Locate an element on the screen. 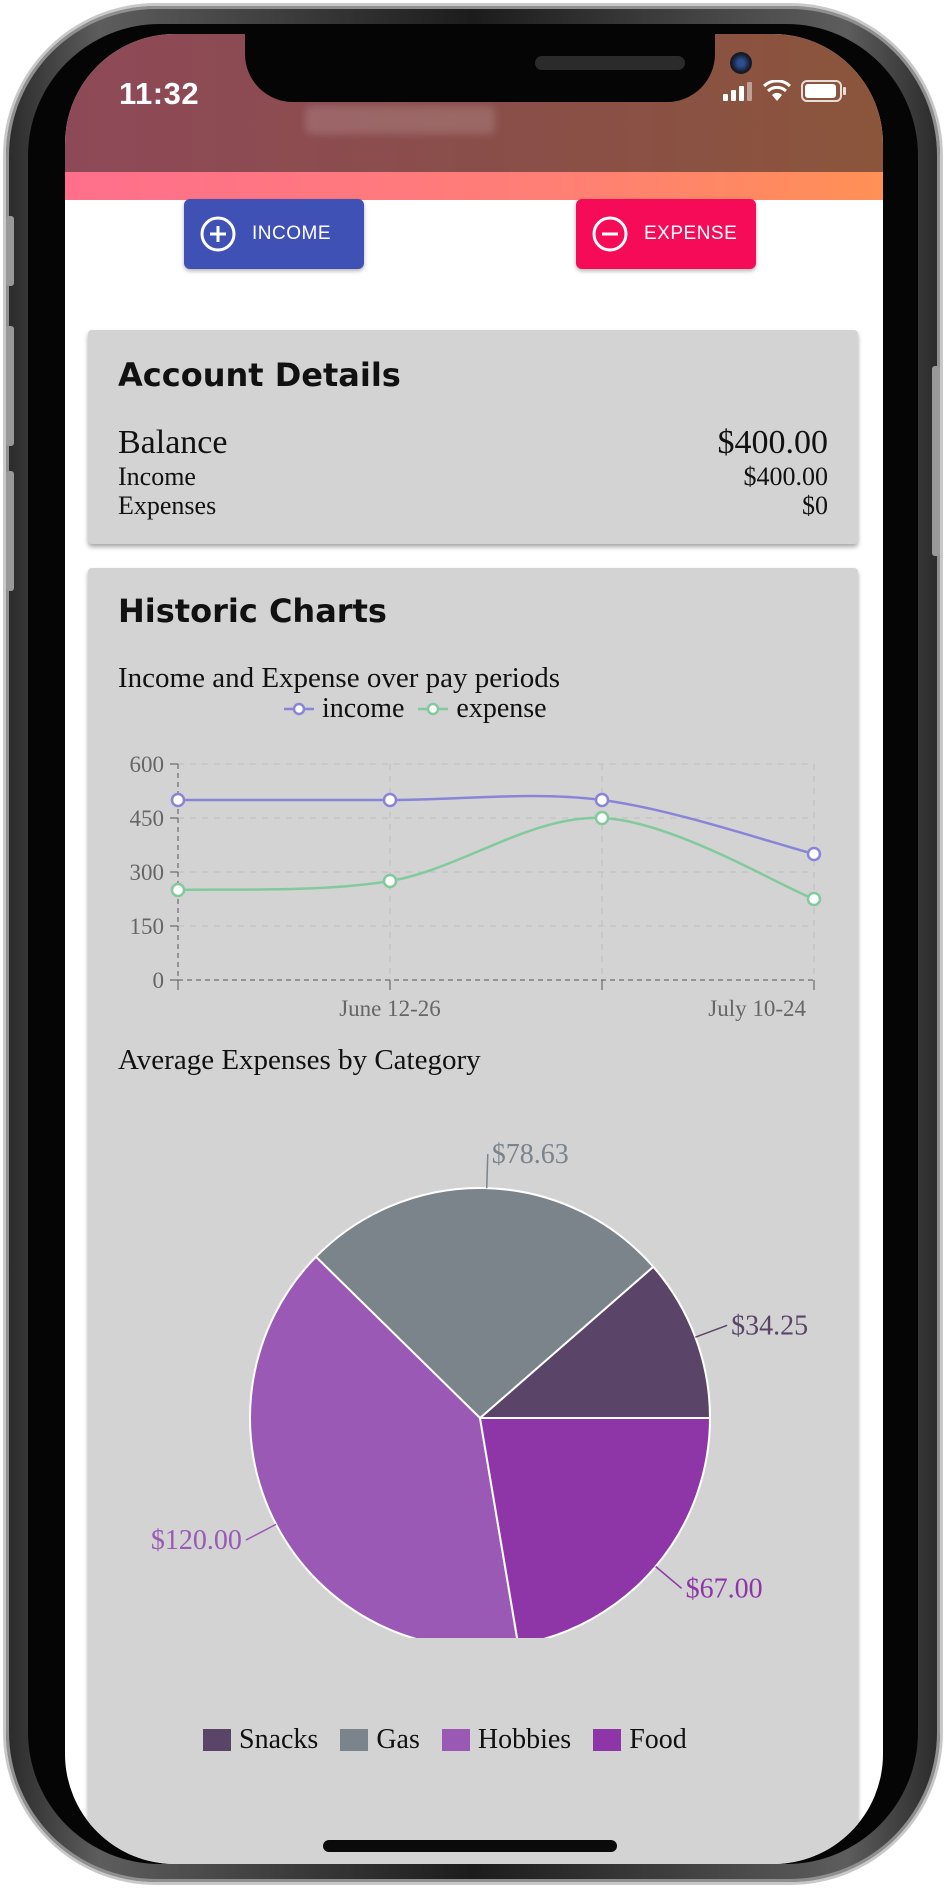 Image resolution: width=947 pixels, height=1888 pixels. signal-icon is located at coordinates (737, 91).